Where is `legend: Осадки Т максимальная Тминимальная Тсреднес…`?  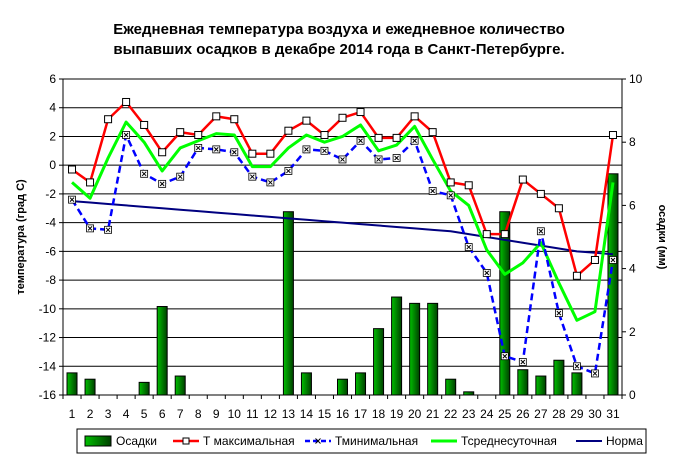
legend: Осадки Т максимальная Тминимальная Тсреднес… is located at coordinates (361, 441).